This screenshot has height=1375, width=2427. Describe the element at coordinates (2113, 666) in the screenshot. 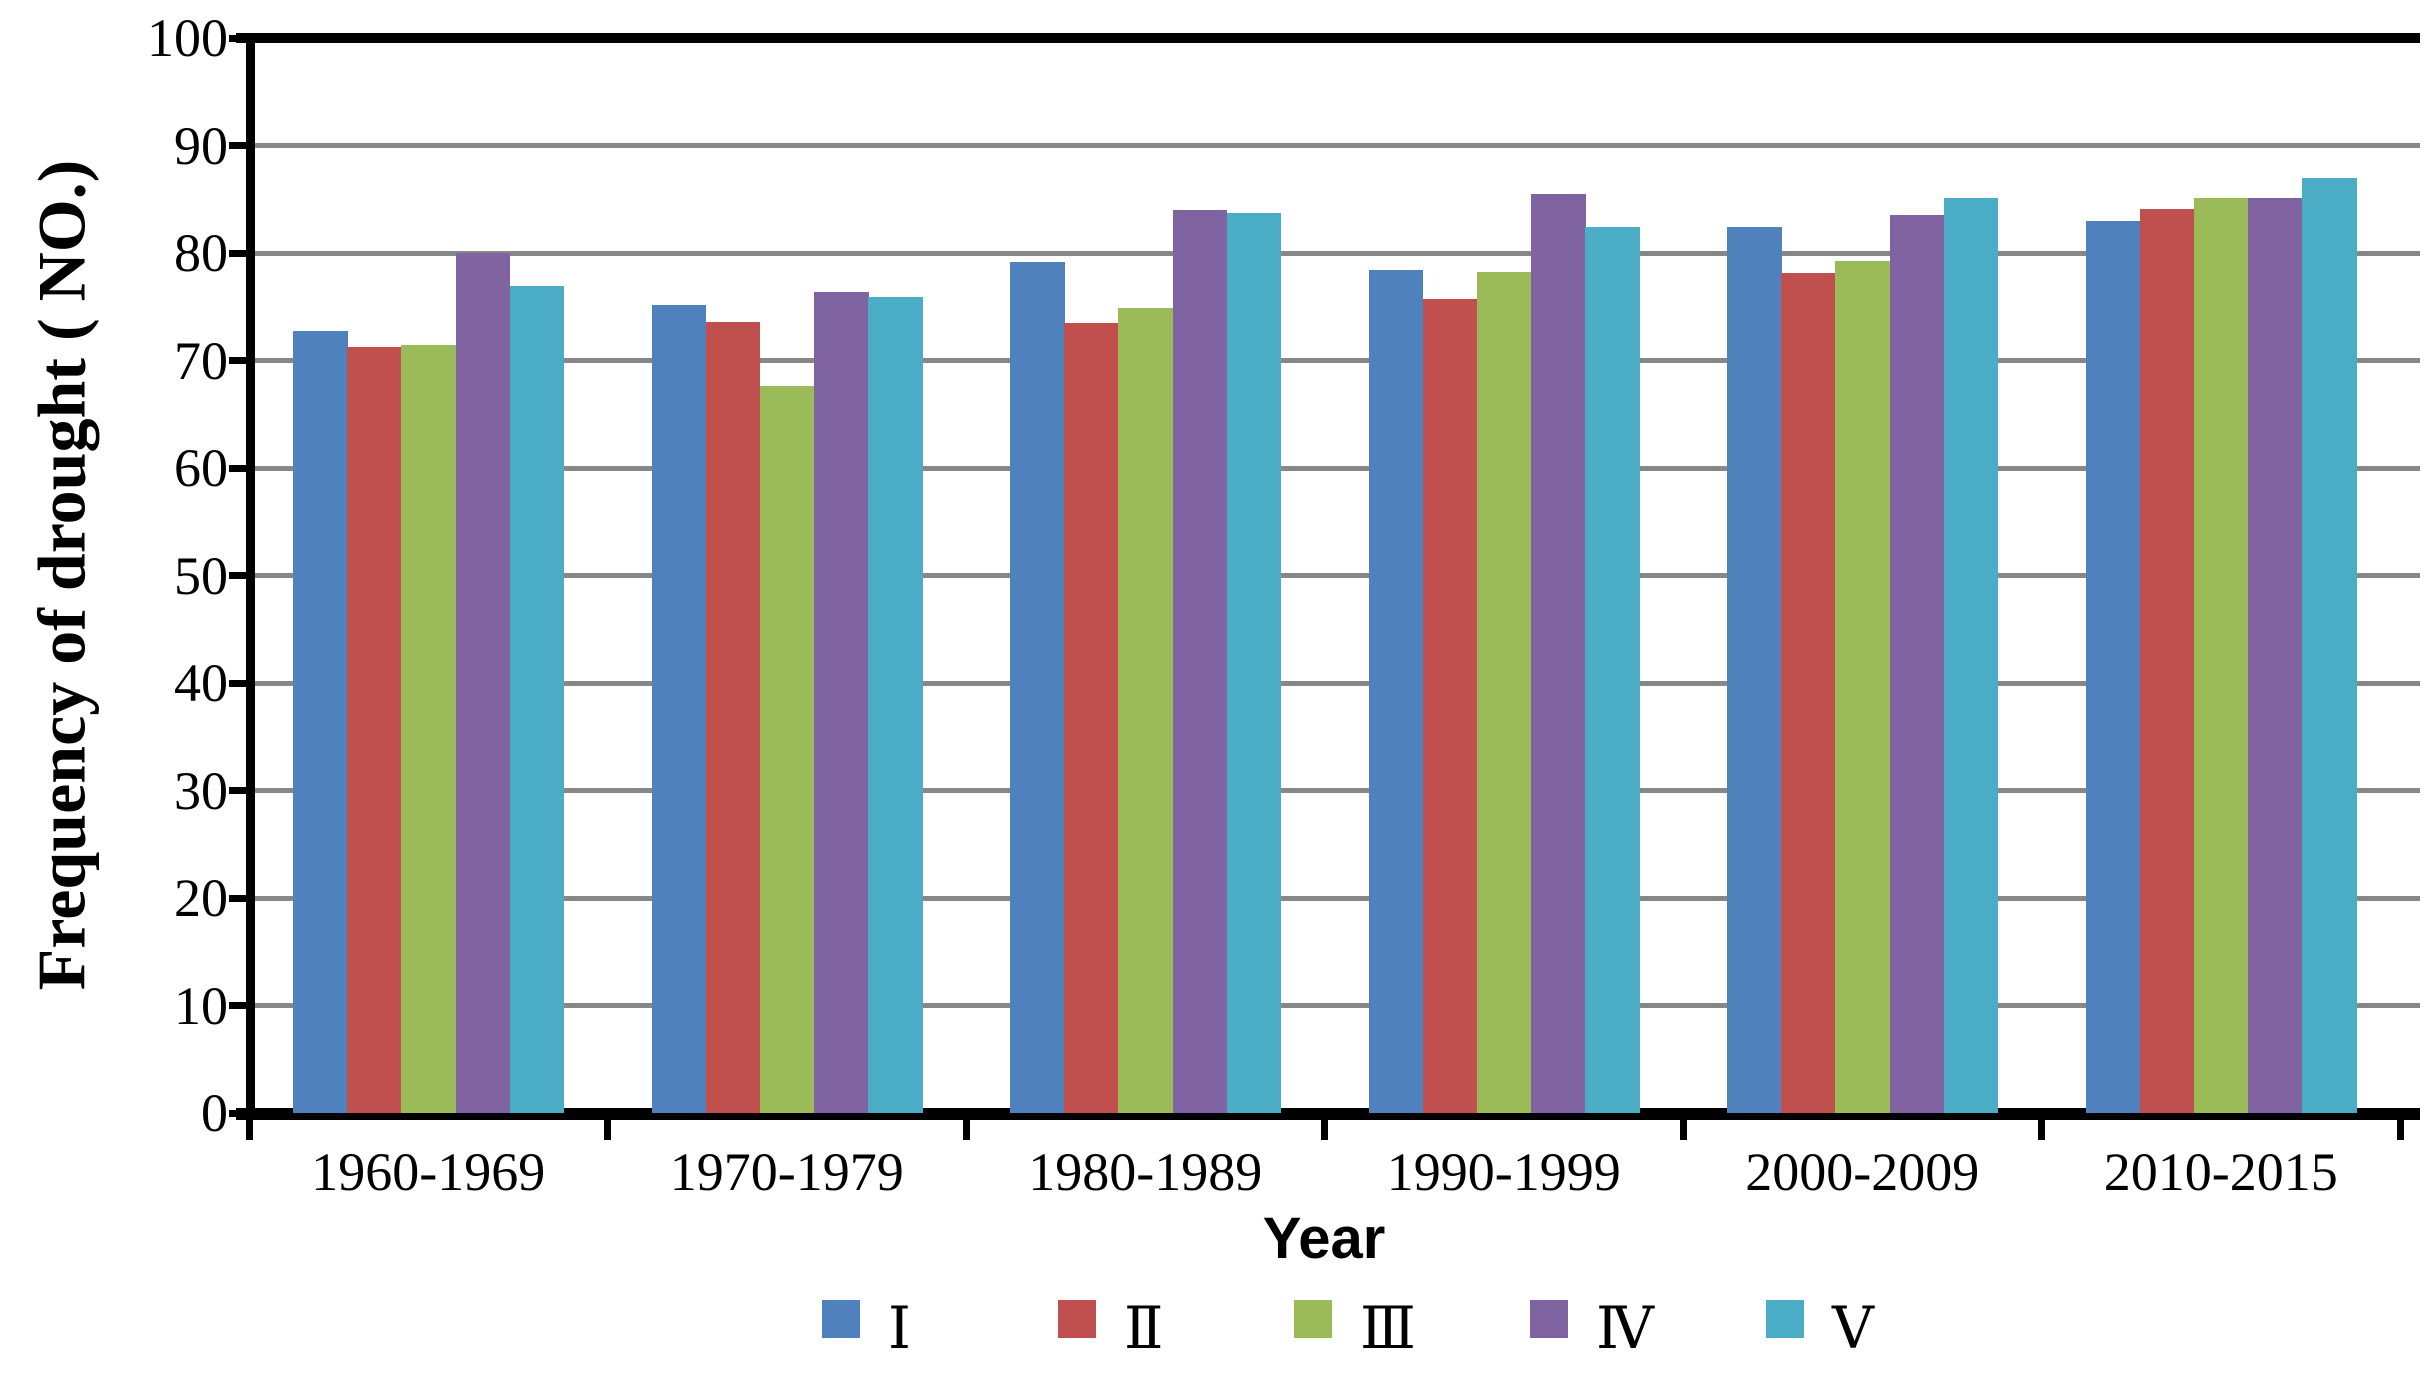

I see `bar-I-2010-2015` at that location.